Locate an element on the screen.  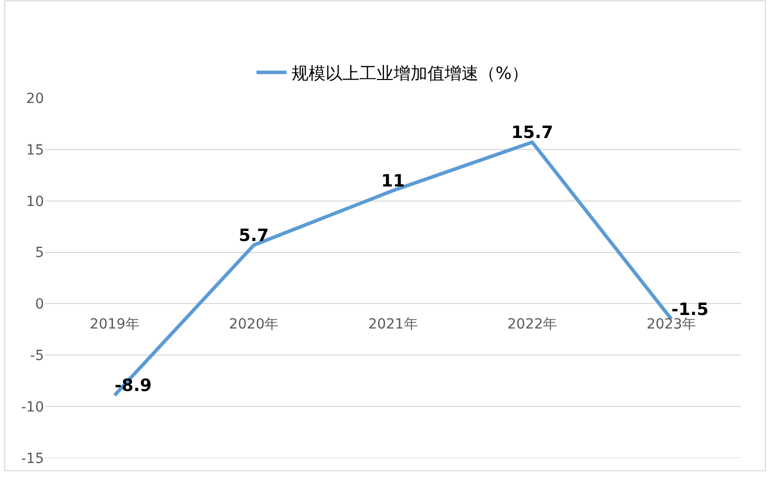
y-tick-label: -10 is located at coordinates (32, 407).